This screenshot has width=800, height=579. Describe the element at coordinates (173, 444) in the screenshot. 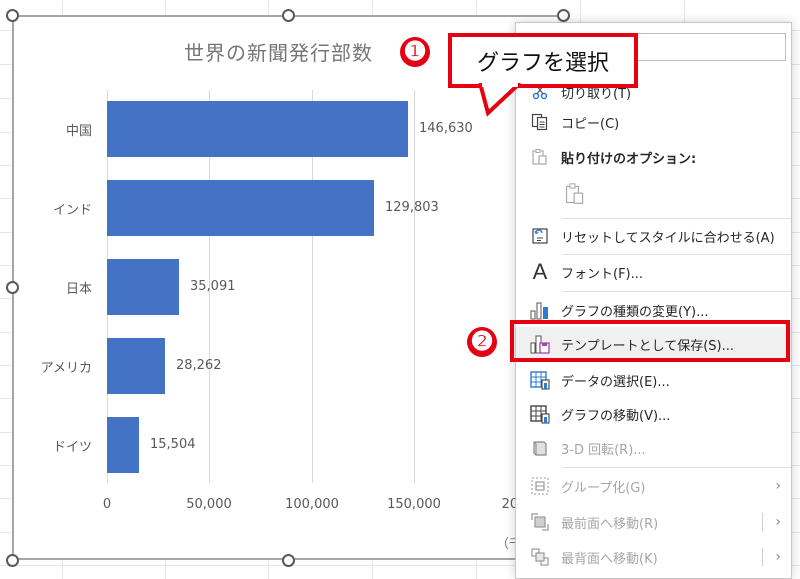

I see `data-label: 15,504` at that location.